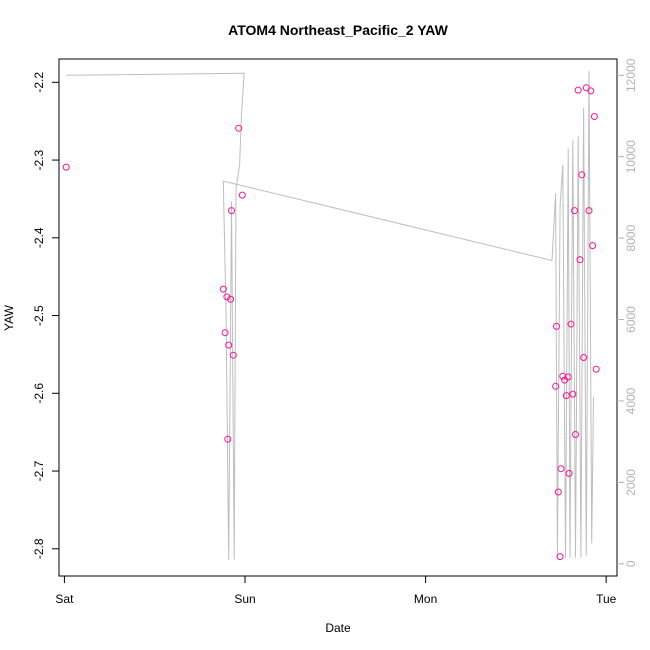  What do you see at coordinates (338, 628) in the screenshot?
I see `x-axis-label: Date` at bounding box center [338, 628].